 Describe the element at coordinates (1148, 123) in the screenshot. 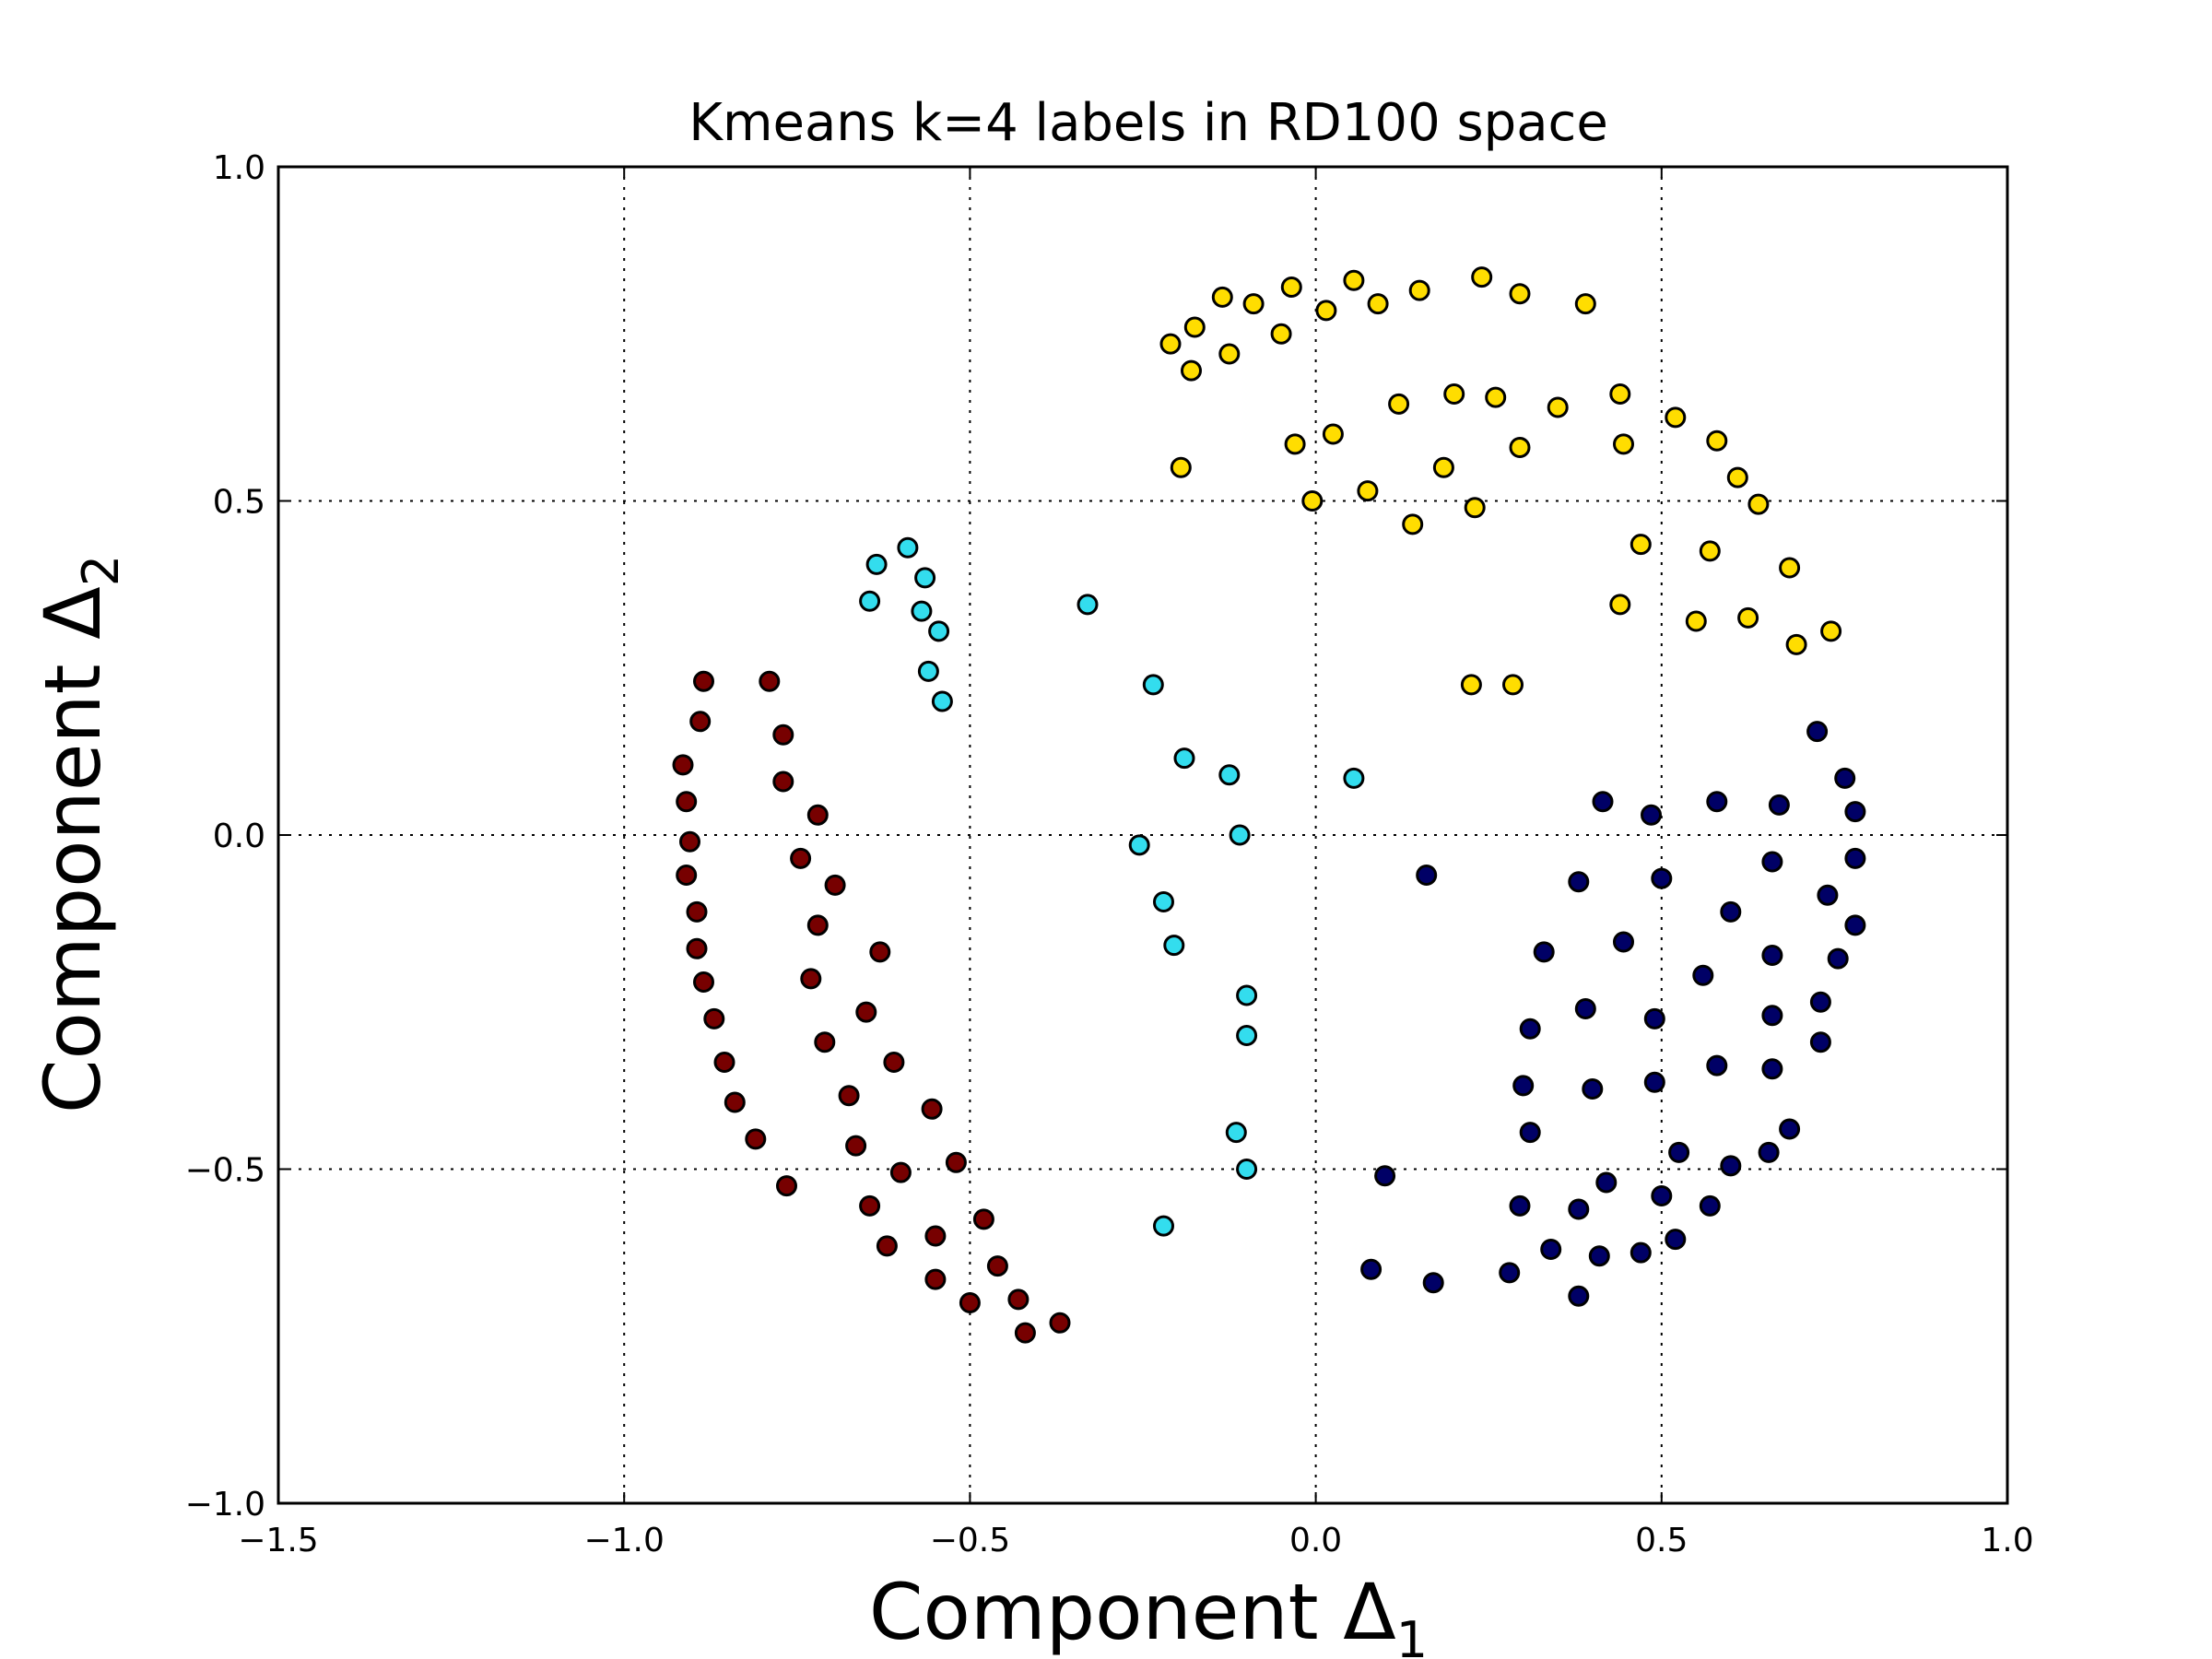

I see `chart-title: Kmeans k=4 labels in RD100 space` at that location.